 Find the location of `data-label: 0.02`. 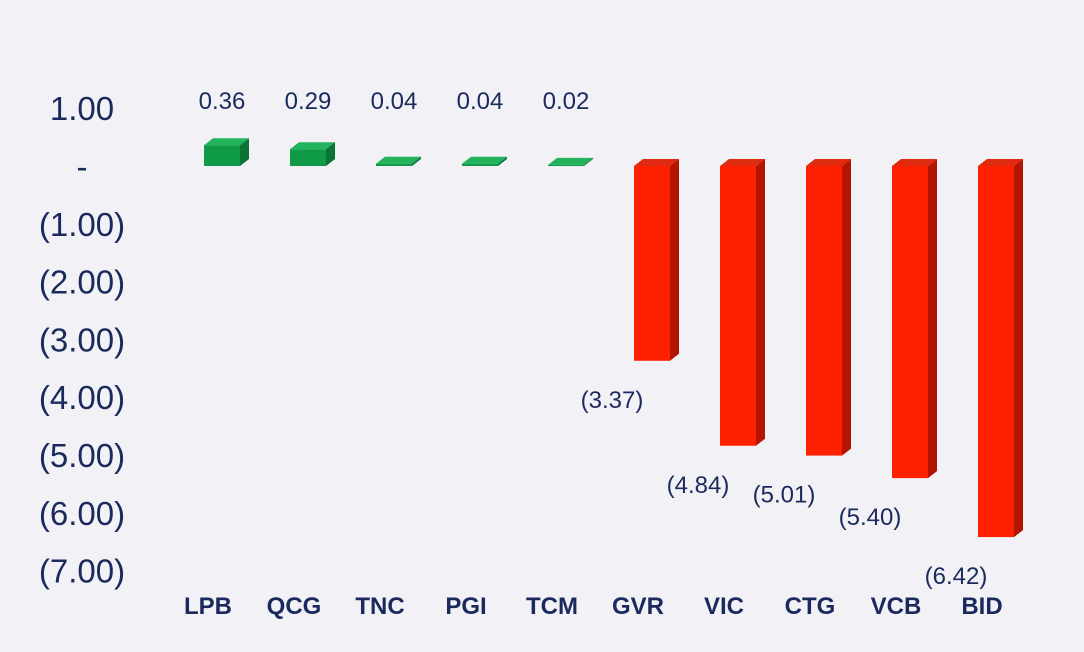

data-label: 0.02 is located at coordinates (566, 101).